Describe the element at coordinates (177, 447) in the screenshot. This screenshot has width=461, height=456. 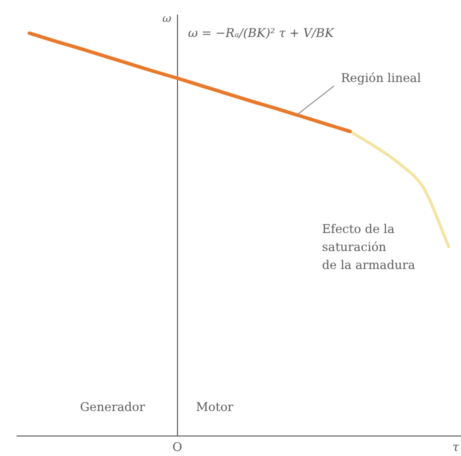
I see `text: O` at that location.